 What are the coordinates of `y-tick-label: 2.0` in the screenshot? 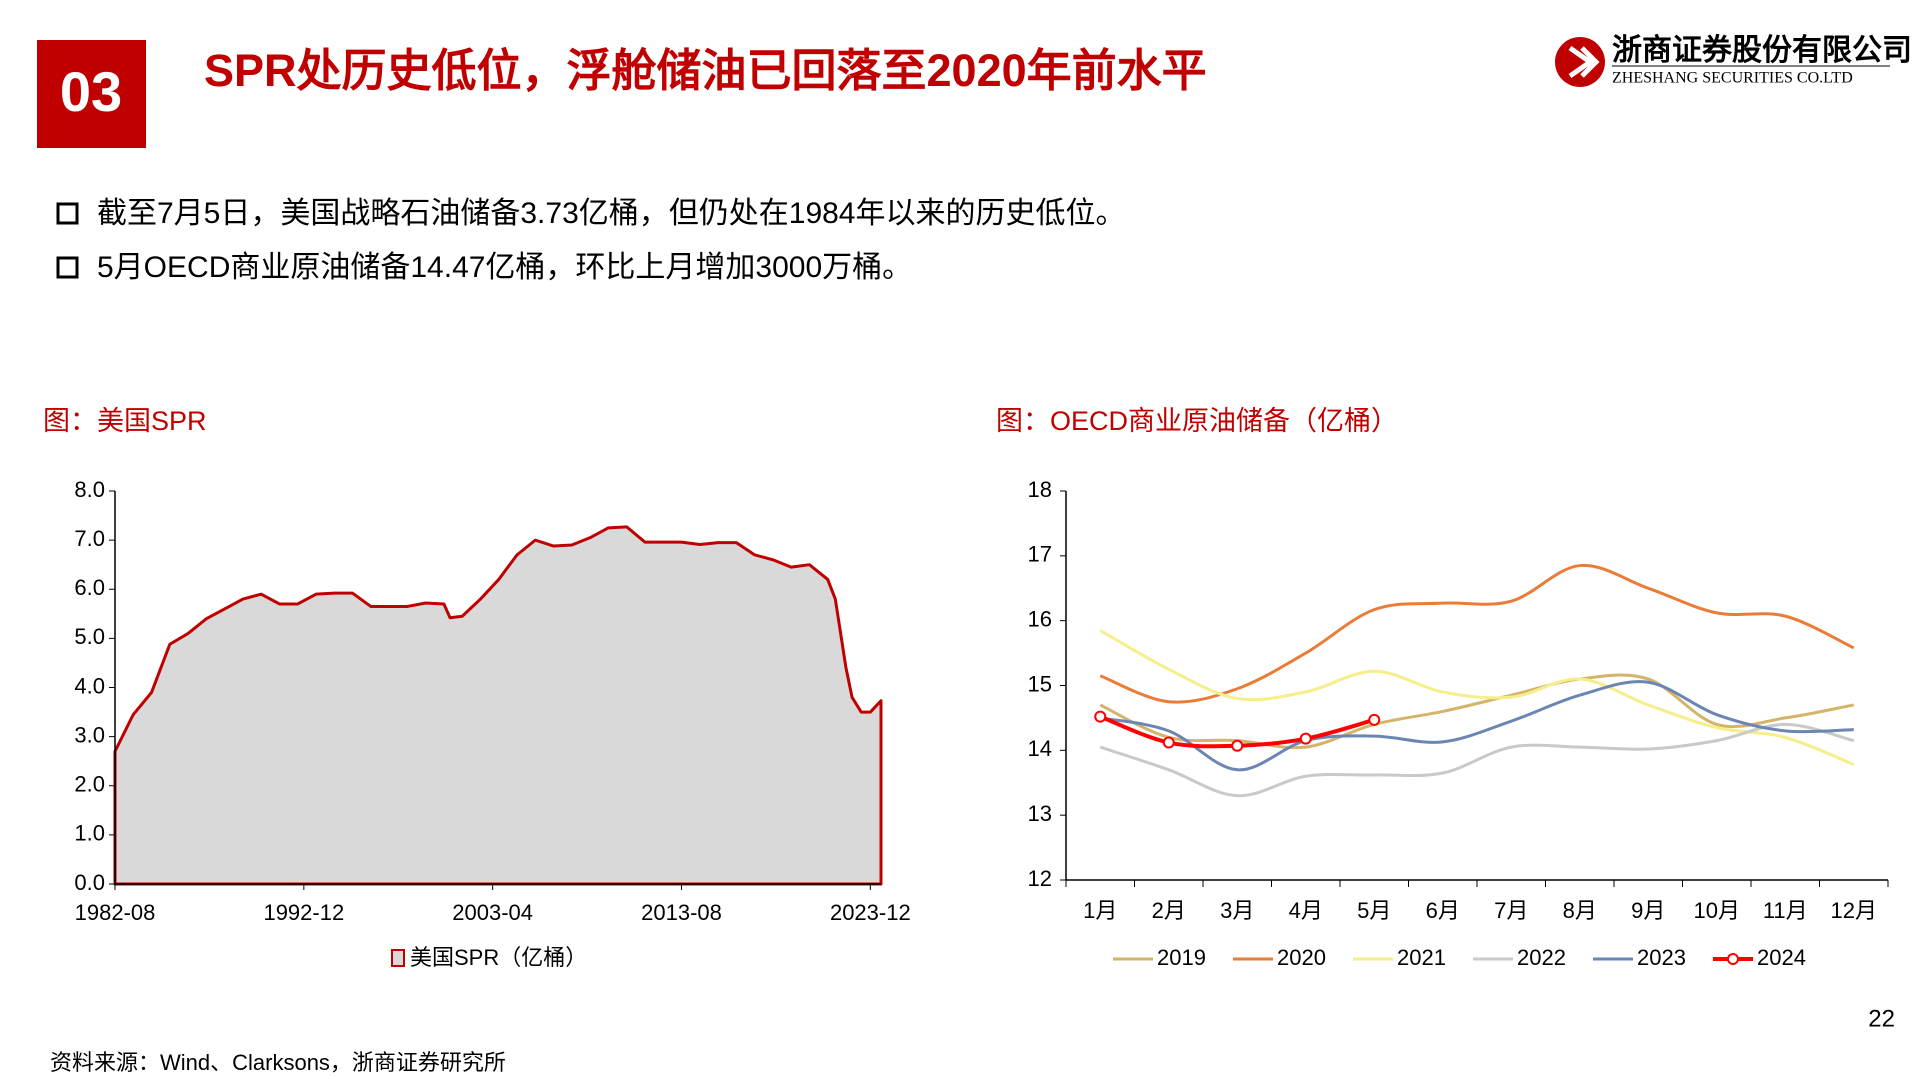 It's located at (89, 784).